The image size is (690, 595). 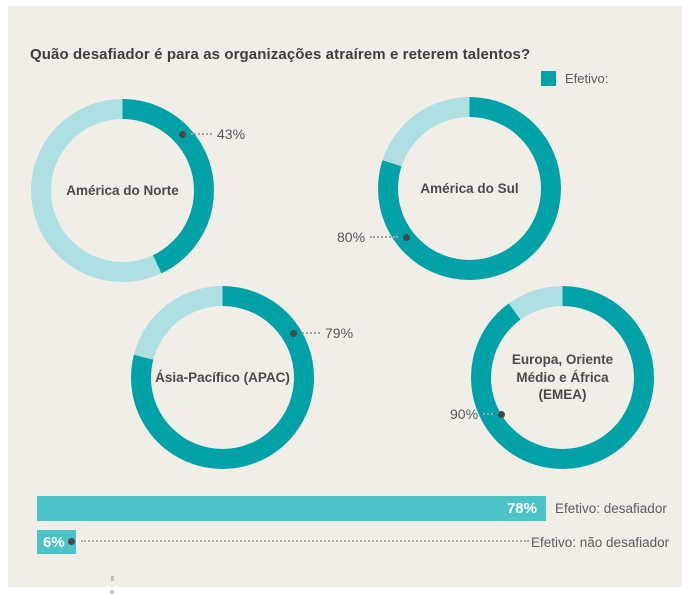 I want to click on donut-emea: Europa, Oriente Médio e África (EMEA), so click(x=562, y=377).